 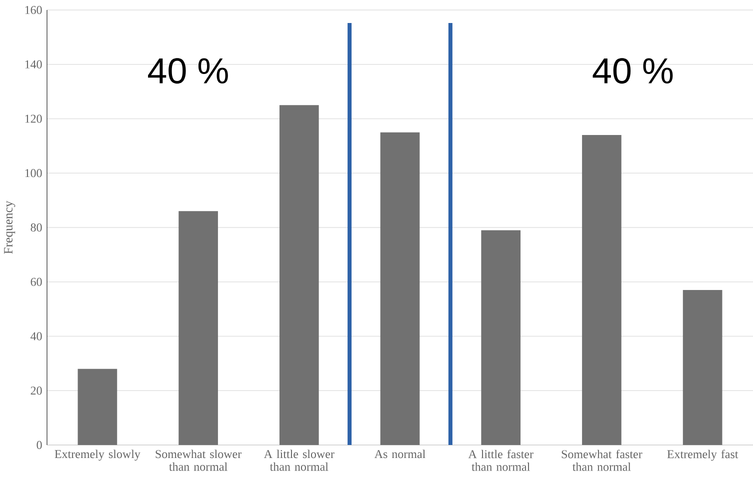 I want to click on x-tick-label: Somewhat slower than normal, so click(x=199, y=460).